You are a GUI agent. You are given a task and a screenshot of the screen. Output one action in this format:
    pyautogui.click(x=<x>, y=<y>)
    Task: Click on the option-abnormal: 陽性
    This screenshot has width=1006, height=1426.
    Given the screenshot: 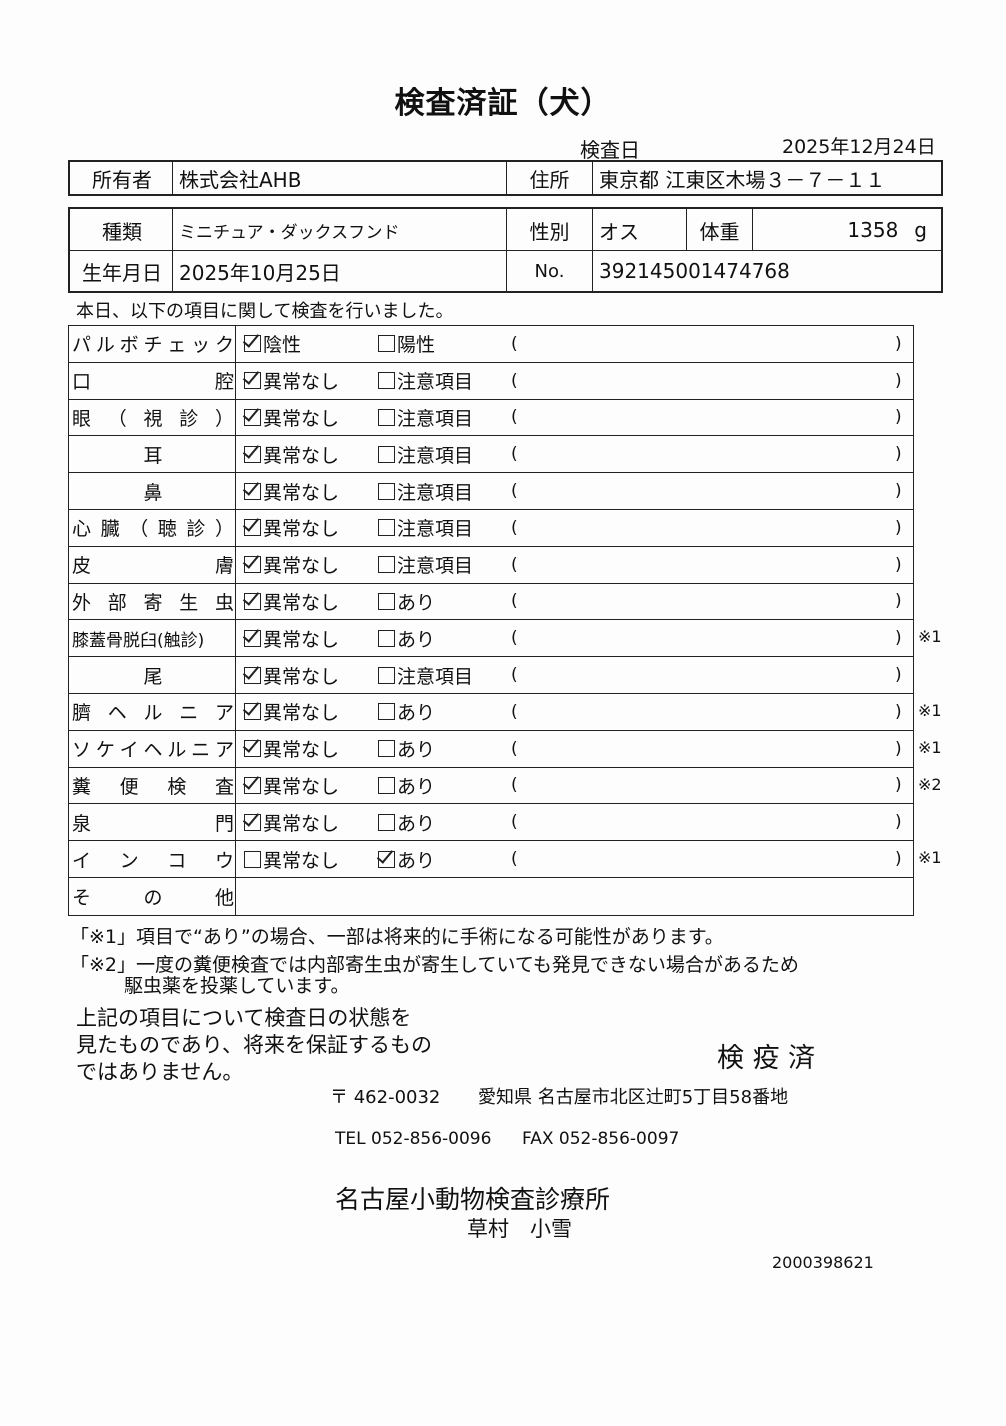 What is the action you would take?
    pyautogui.click(x=406, y=344)
    